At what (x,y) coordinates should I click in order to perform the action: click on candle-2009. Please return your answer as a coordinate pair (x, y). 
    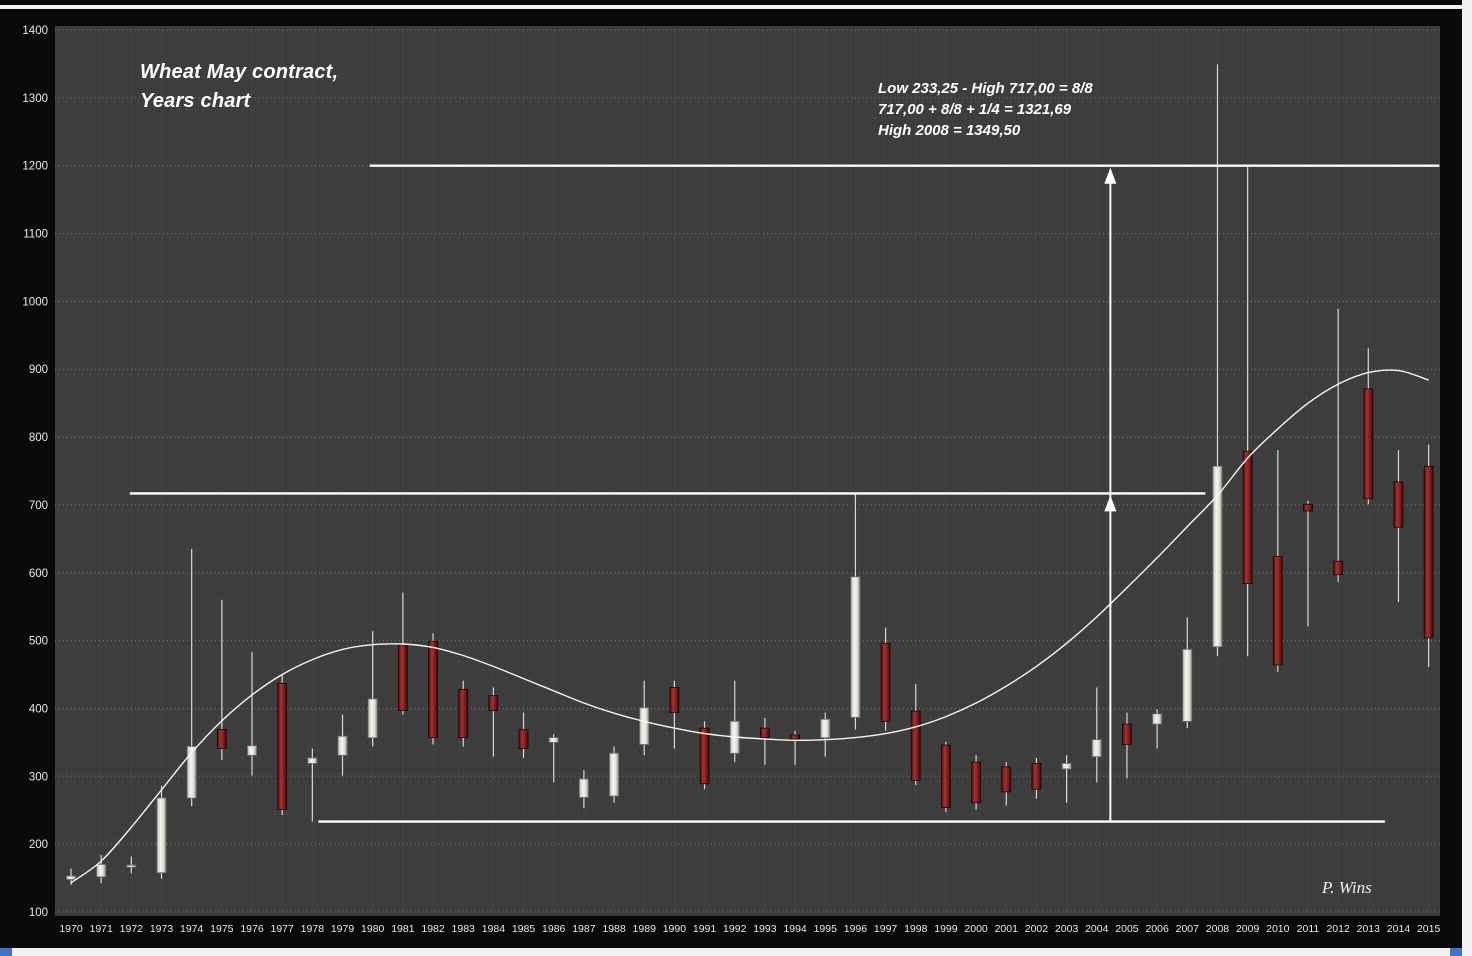
    Looking at the image, I should click on (1247, 517).